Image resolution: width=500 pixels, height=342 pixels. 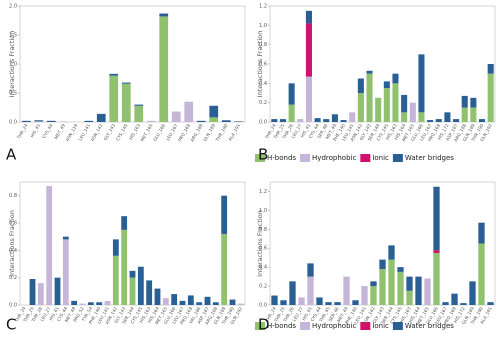 I want to click on y-tick-label: 0.8, so click(x=263, y=230).